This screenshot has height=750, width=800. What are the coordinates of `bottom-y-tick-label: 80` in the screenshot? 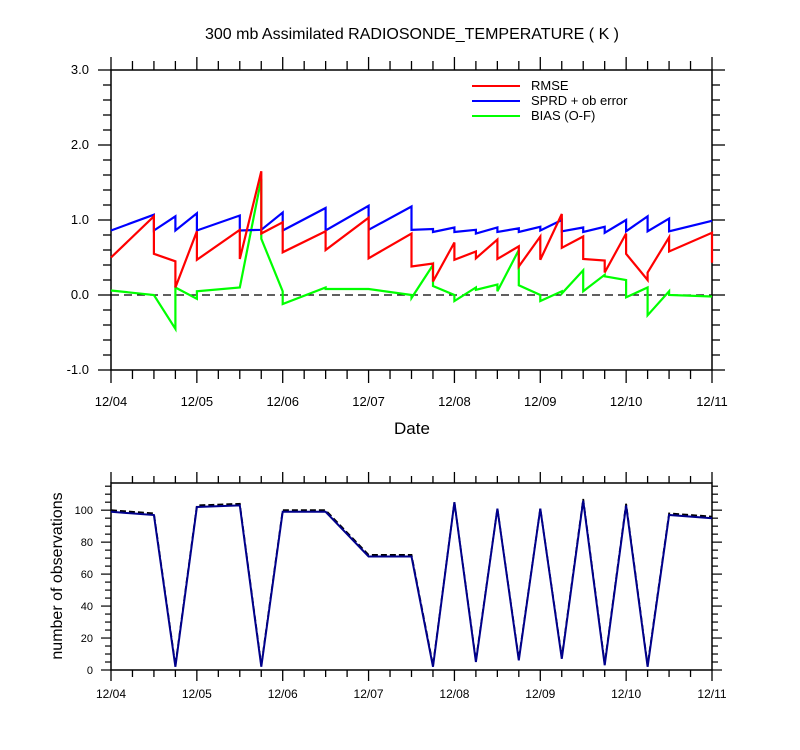 It's located at (87, 543).